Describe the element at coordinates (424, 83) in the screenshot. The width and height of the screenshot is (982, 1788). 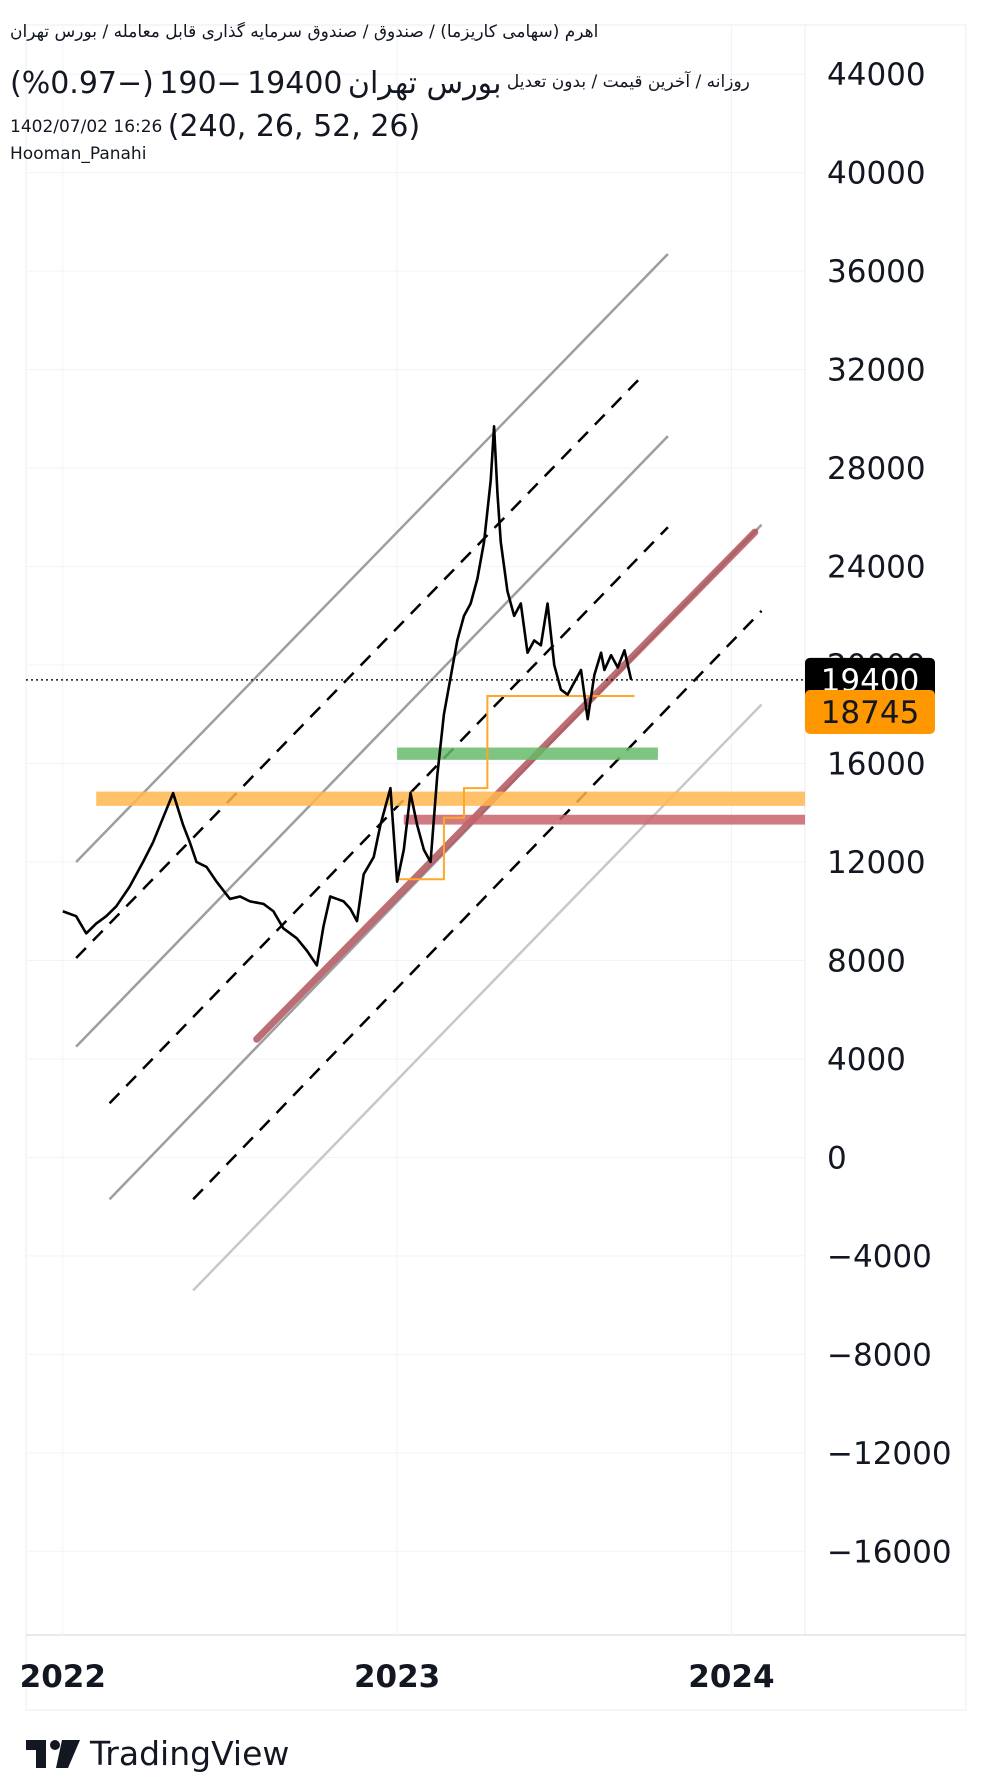
I see `exchange-name: بورس تهران` at that location.